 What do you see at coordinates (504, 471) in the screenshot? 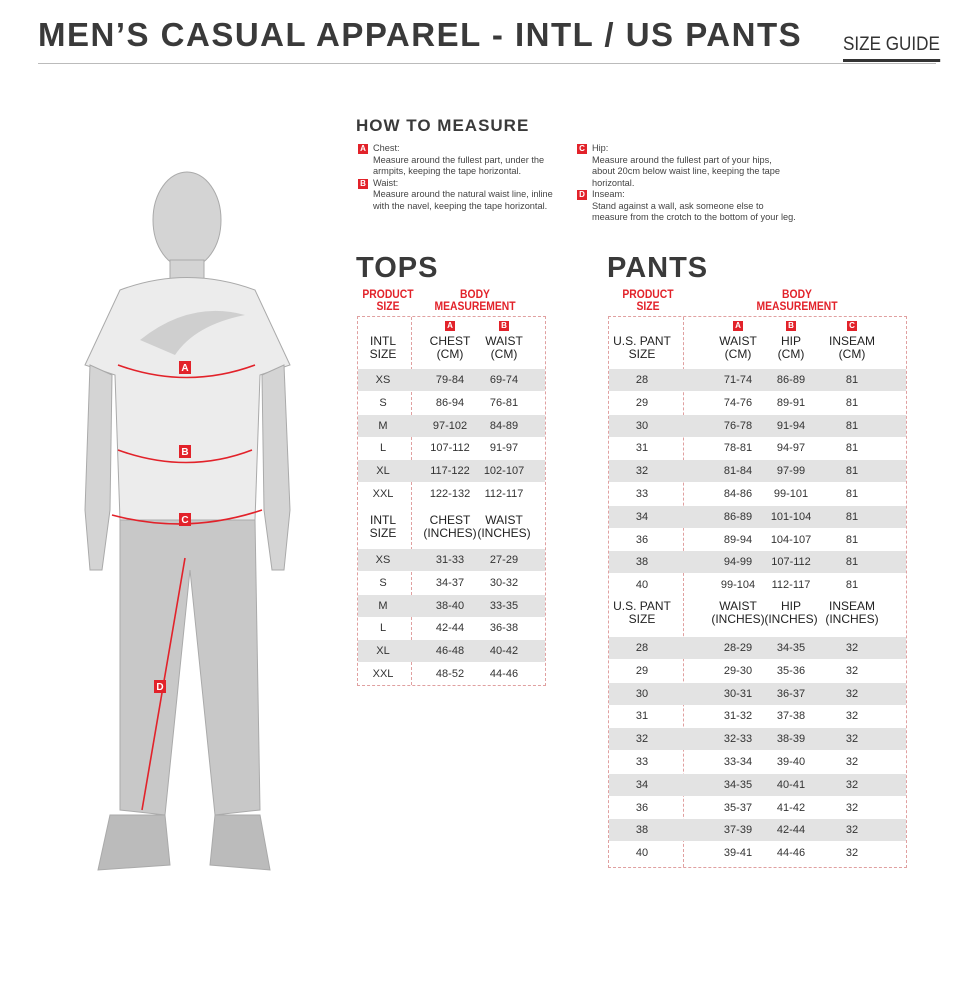
I see `table-cell: 102-107` at bounding box center [504, 471].